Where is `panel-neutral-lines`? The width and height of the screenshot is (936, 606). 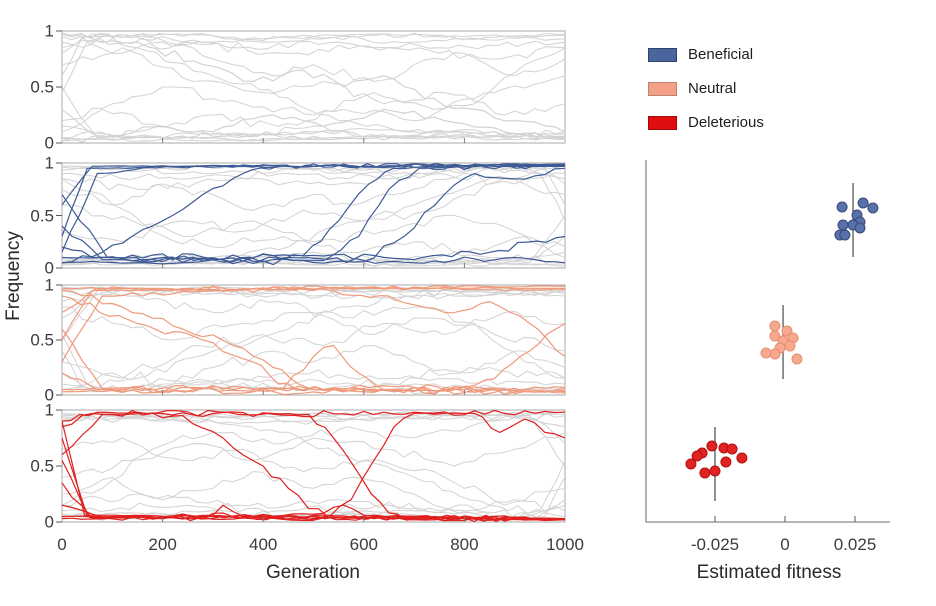 panel-neutral-lines is located at coordinates (313, 340).